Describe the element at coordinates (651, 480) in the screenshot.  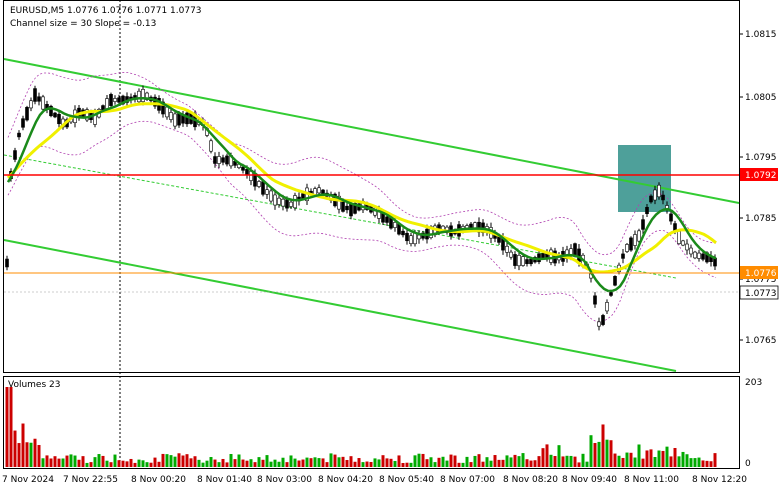
I see `time-tick: 8 Nov 11:00` at that location.